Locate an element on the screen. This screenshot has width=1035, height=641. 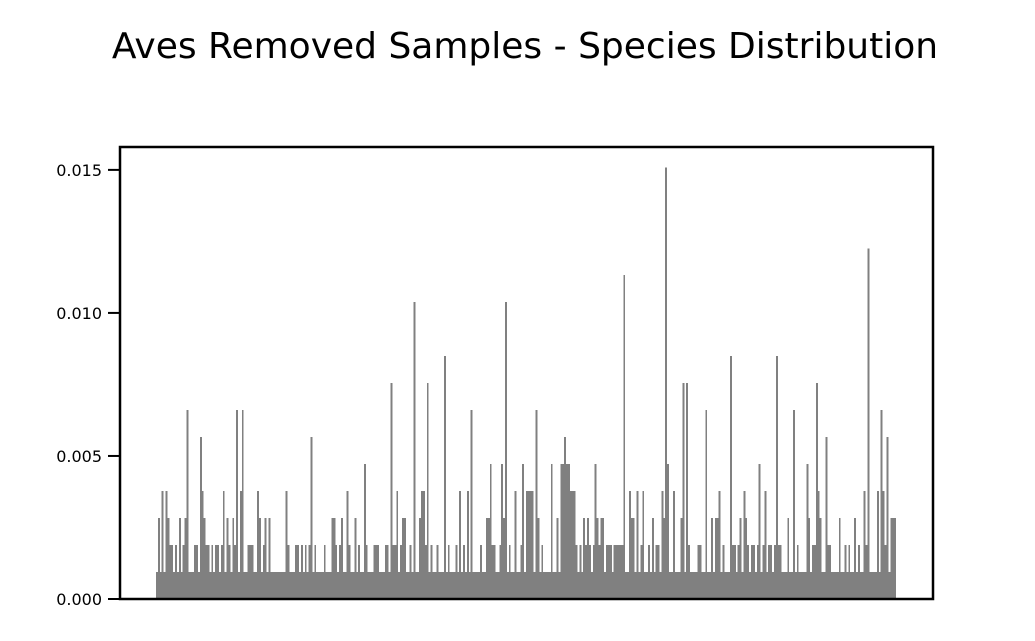
y-tick-label: 0.005 is located at coordinates (79, 456).